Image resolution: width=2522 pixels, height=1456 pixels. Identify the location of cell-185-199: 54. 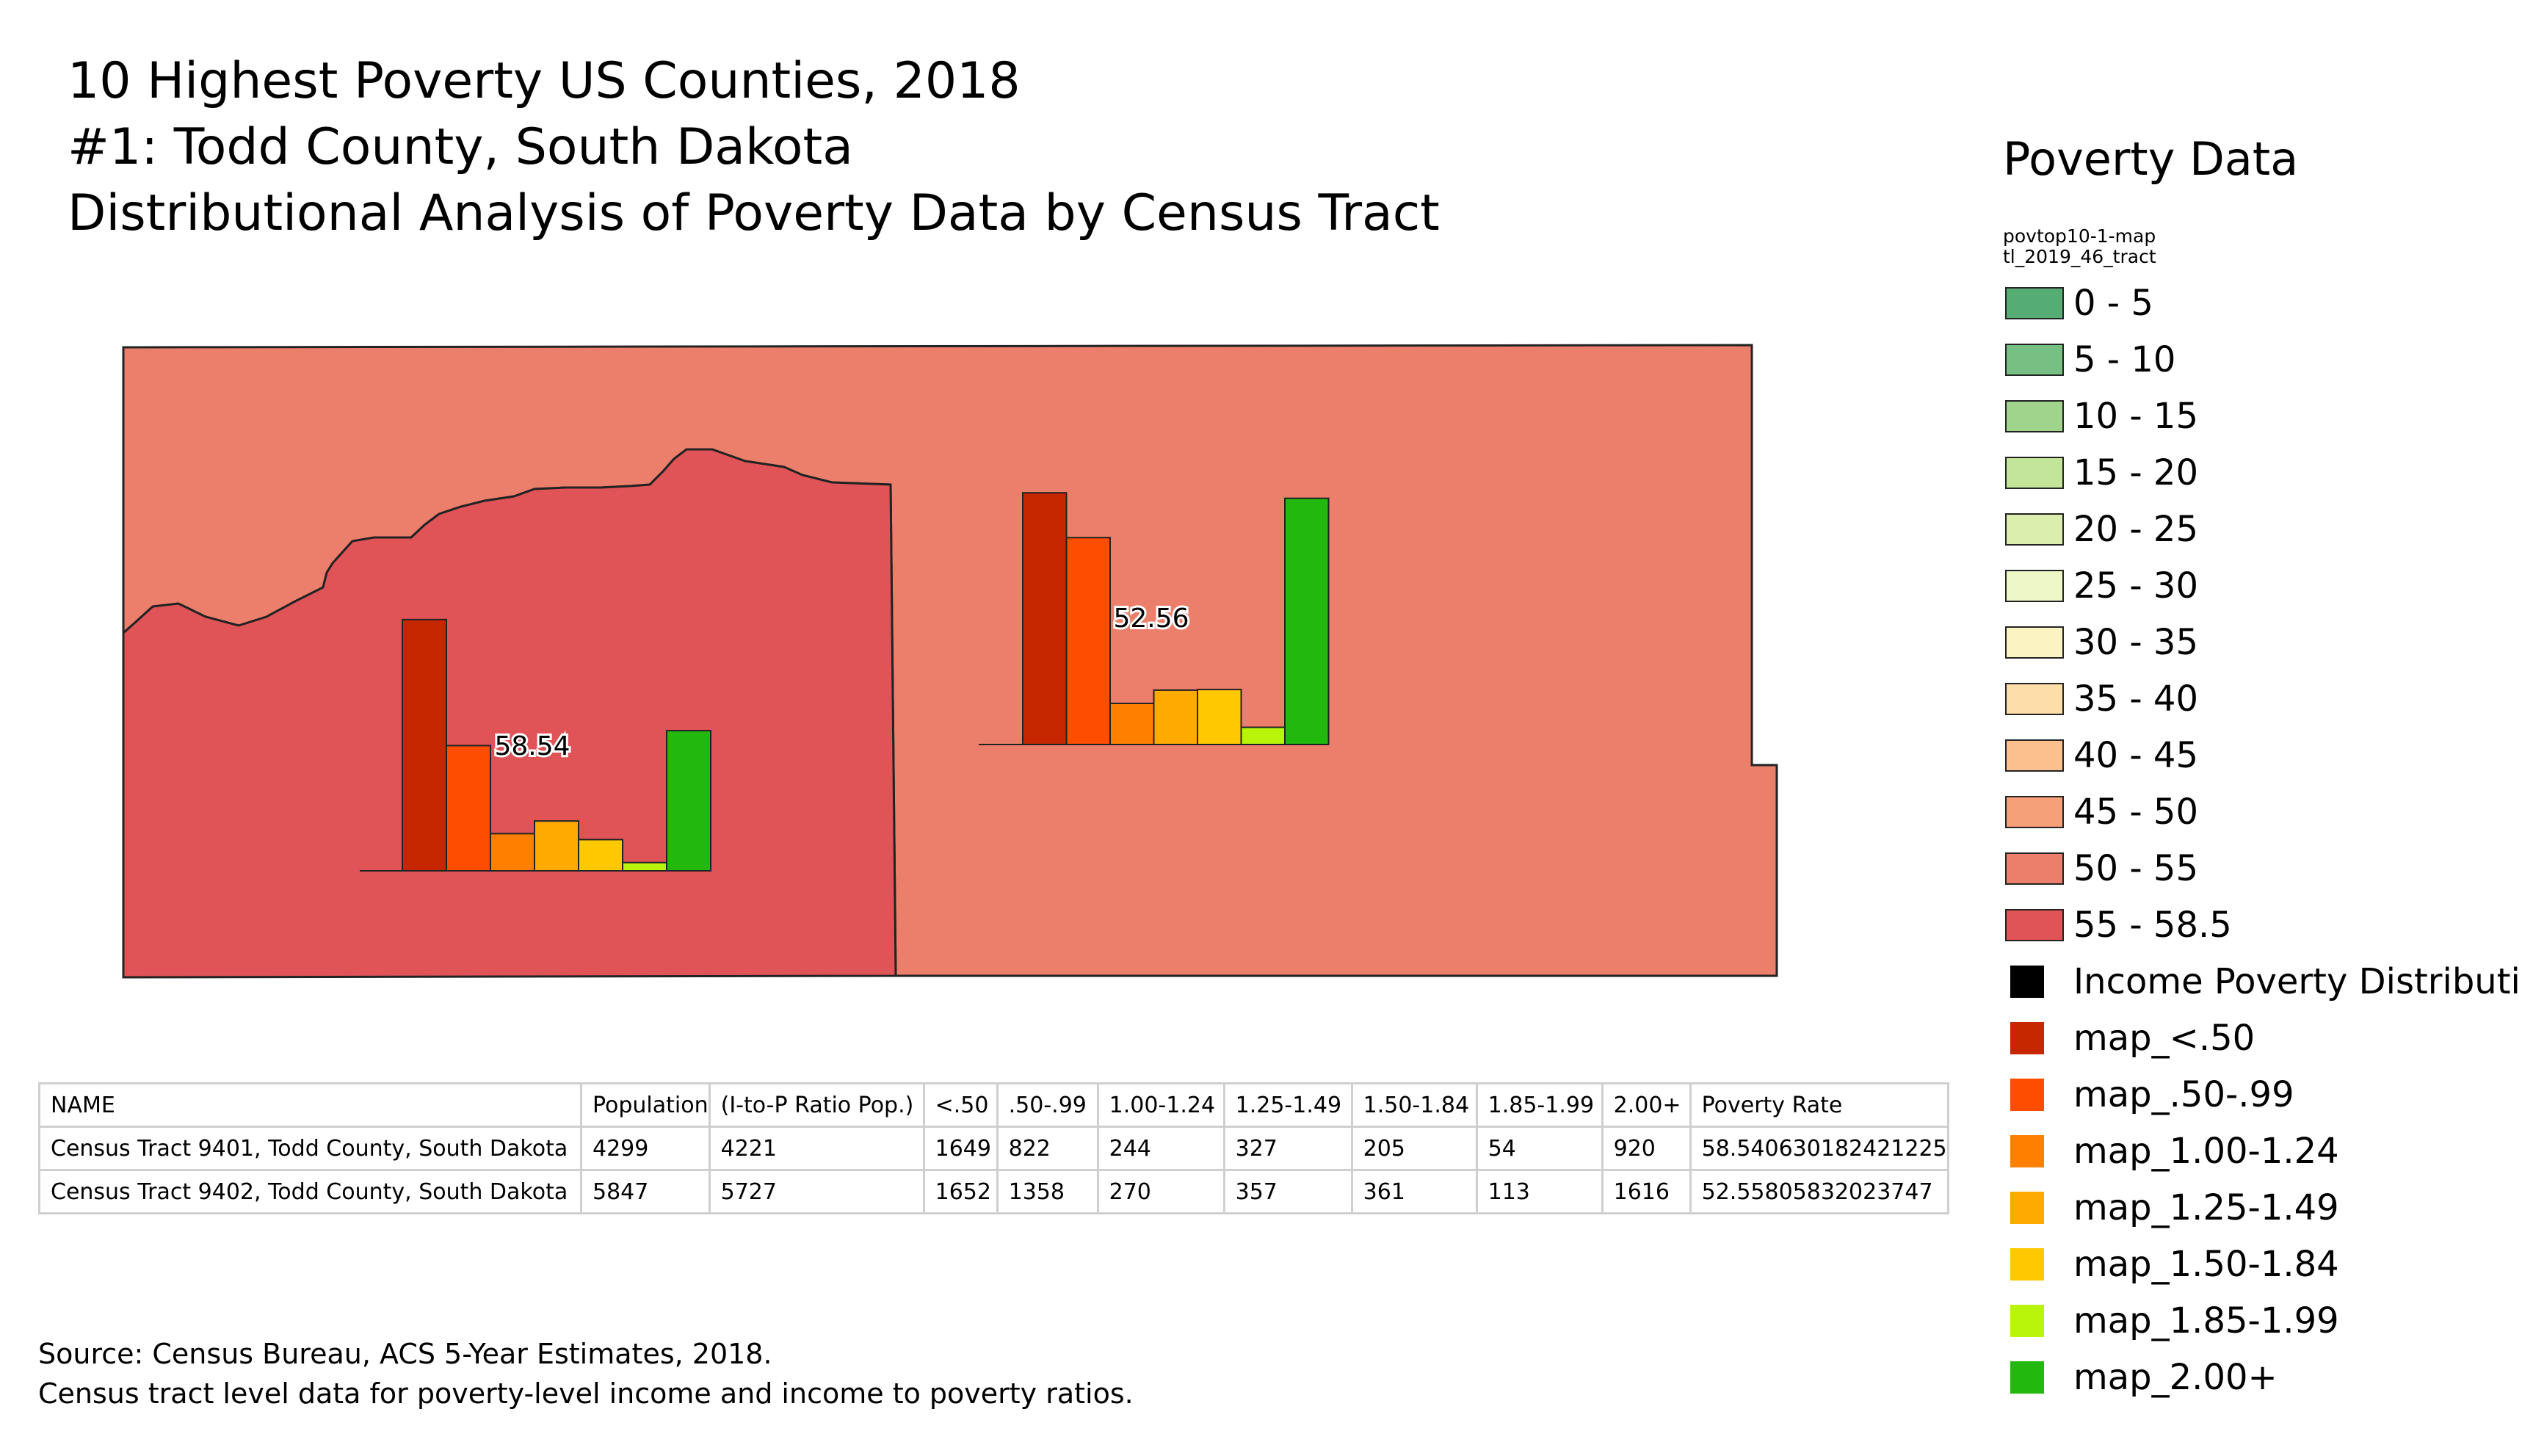
(1539, 1148).